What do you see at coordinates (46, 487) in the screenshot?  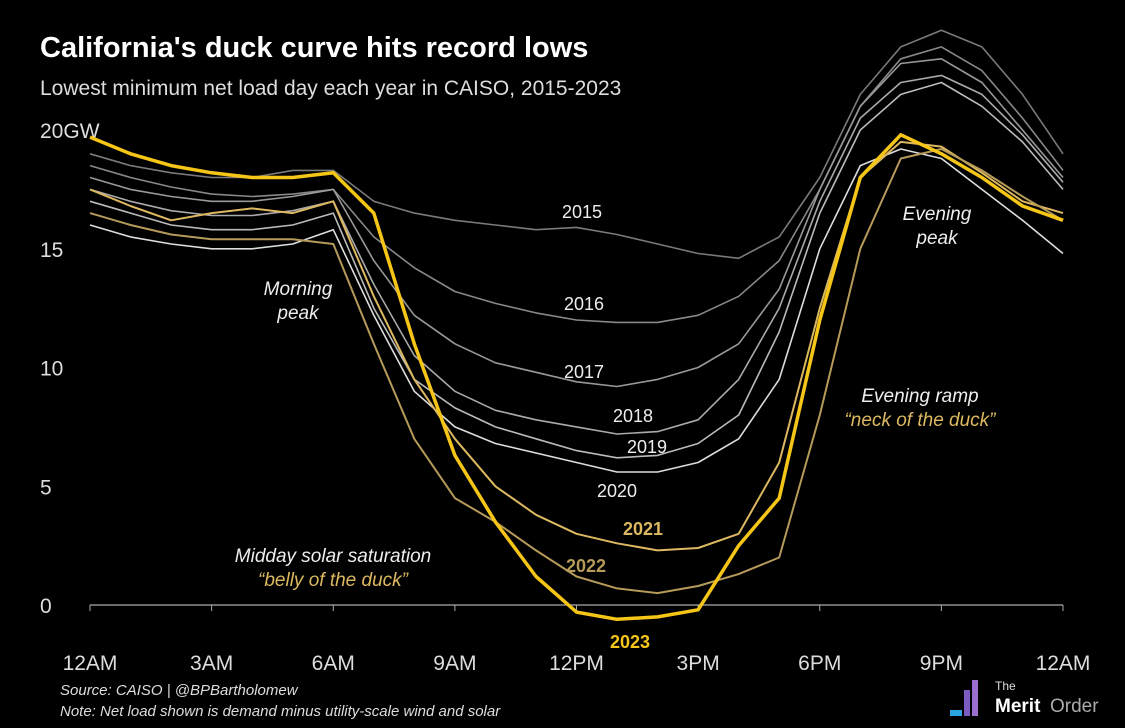 I see `y-tick-label: 5` at bounding box center [46, 487].